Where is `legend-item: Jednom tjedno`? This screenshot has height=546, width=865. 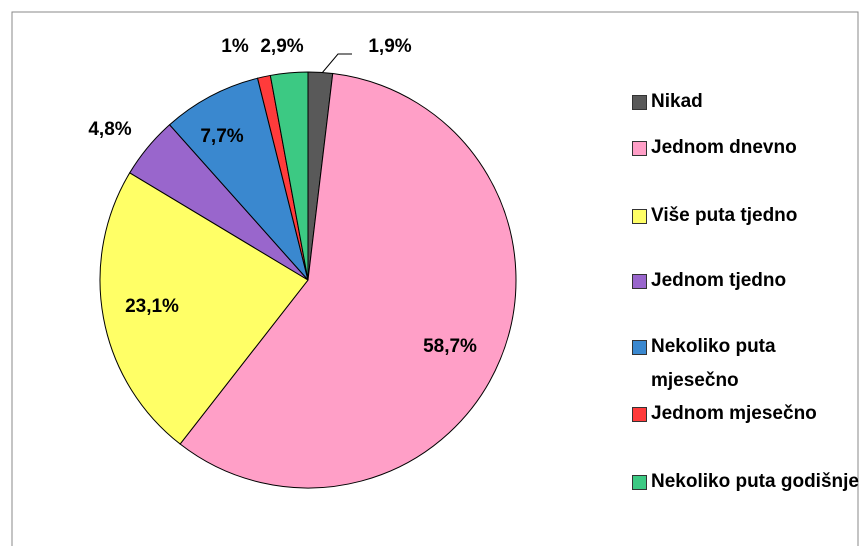 legend-item: Jednom tjedno is located at coordinates (746, 281).